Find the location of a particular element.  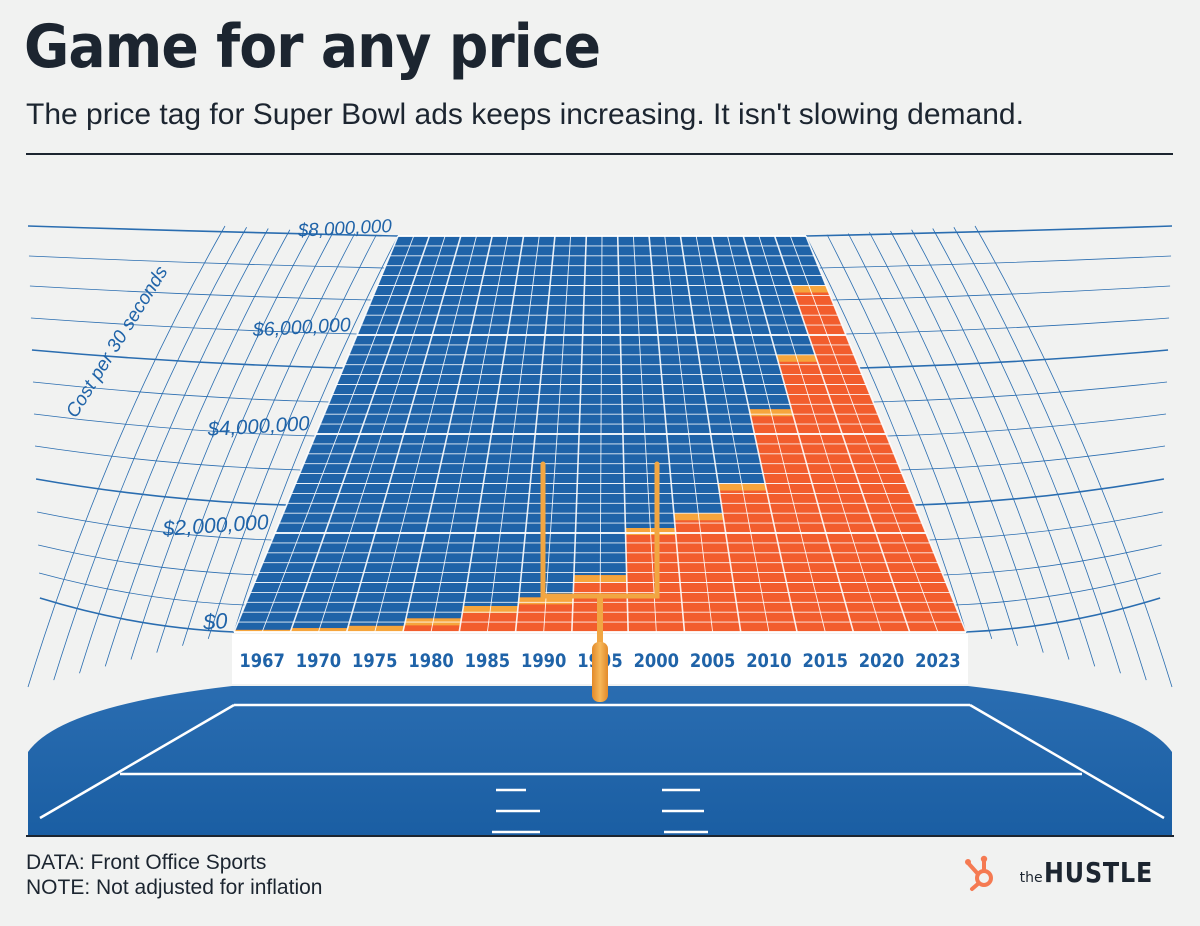

page-title: Game for any price is located at coordinates (312, 47).